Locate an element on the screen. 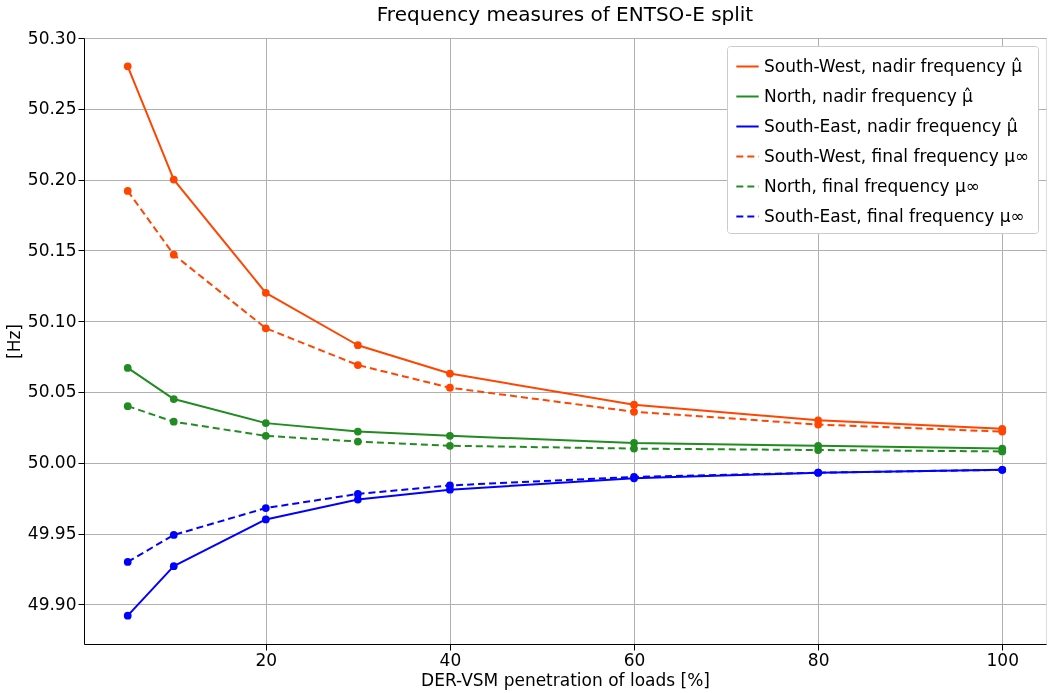  x-tick-label: 100 is located at coordinates (1002, 659).